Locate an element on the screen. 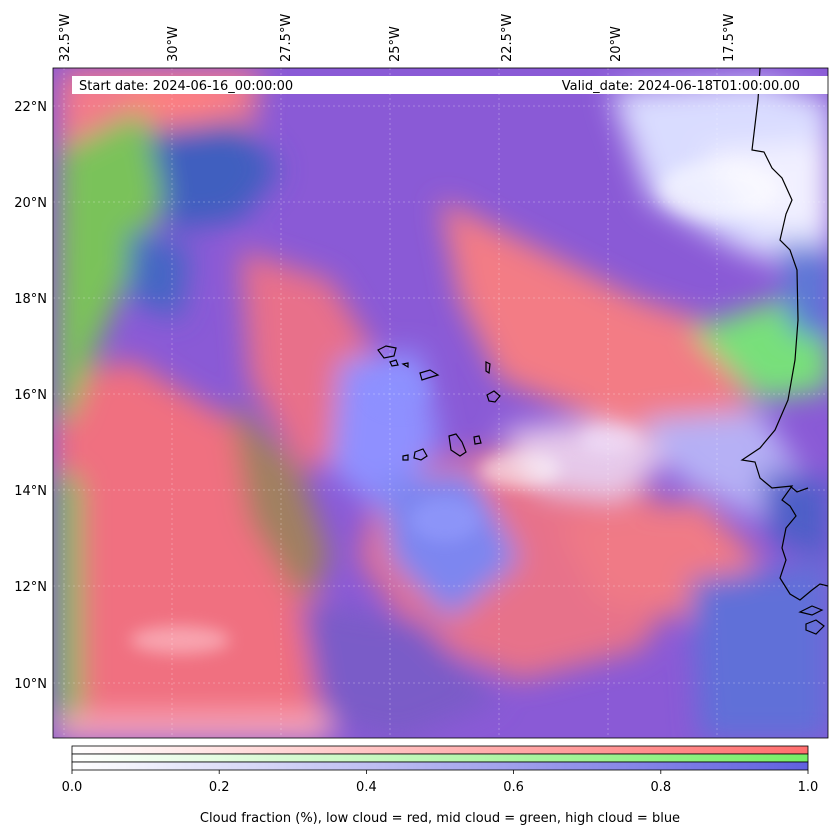 The height and width of the screenshot is (836, 837). santiago is located at coordinates (457, 445).